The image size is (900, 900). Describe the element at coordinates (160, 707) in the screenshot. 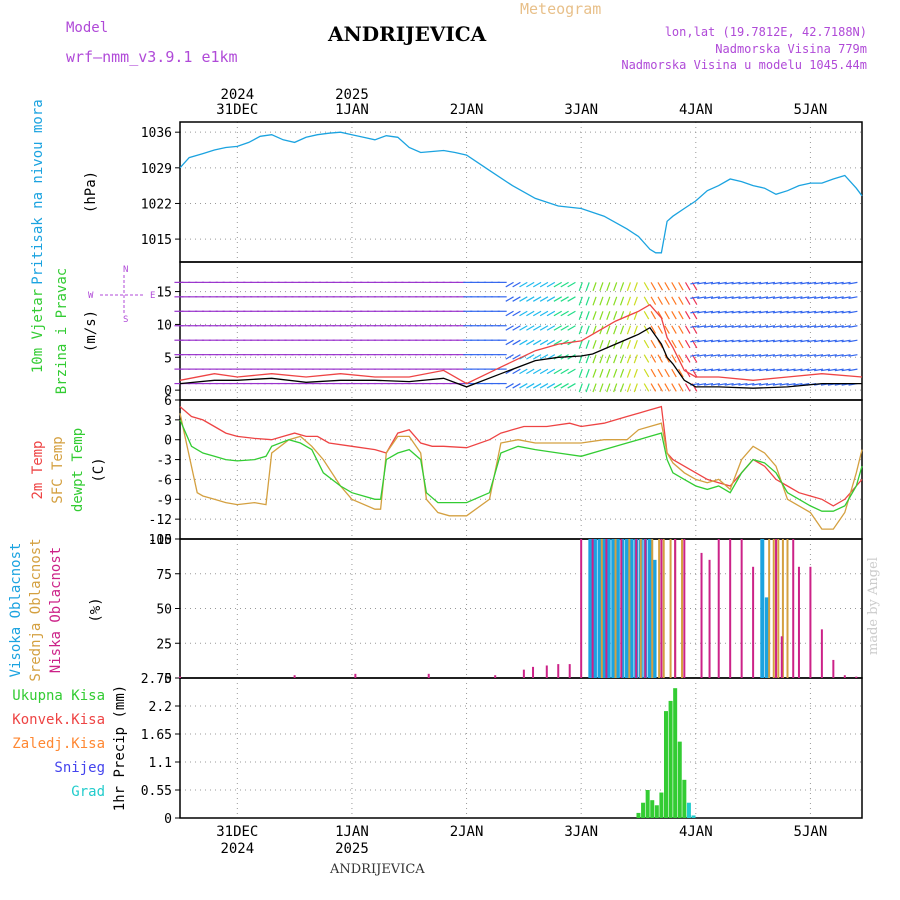

I see `y-tick-label: 2.2` at that location.